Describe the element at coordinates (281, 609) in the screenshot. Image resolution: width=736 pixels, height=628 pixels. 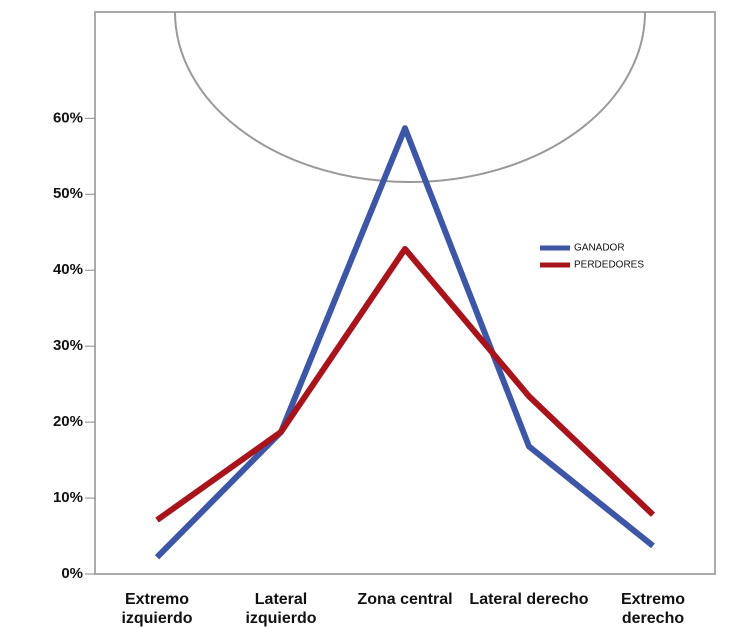
I see `x-tick-label: Lateral izquierdo` at that location.